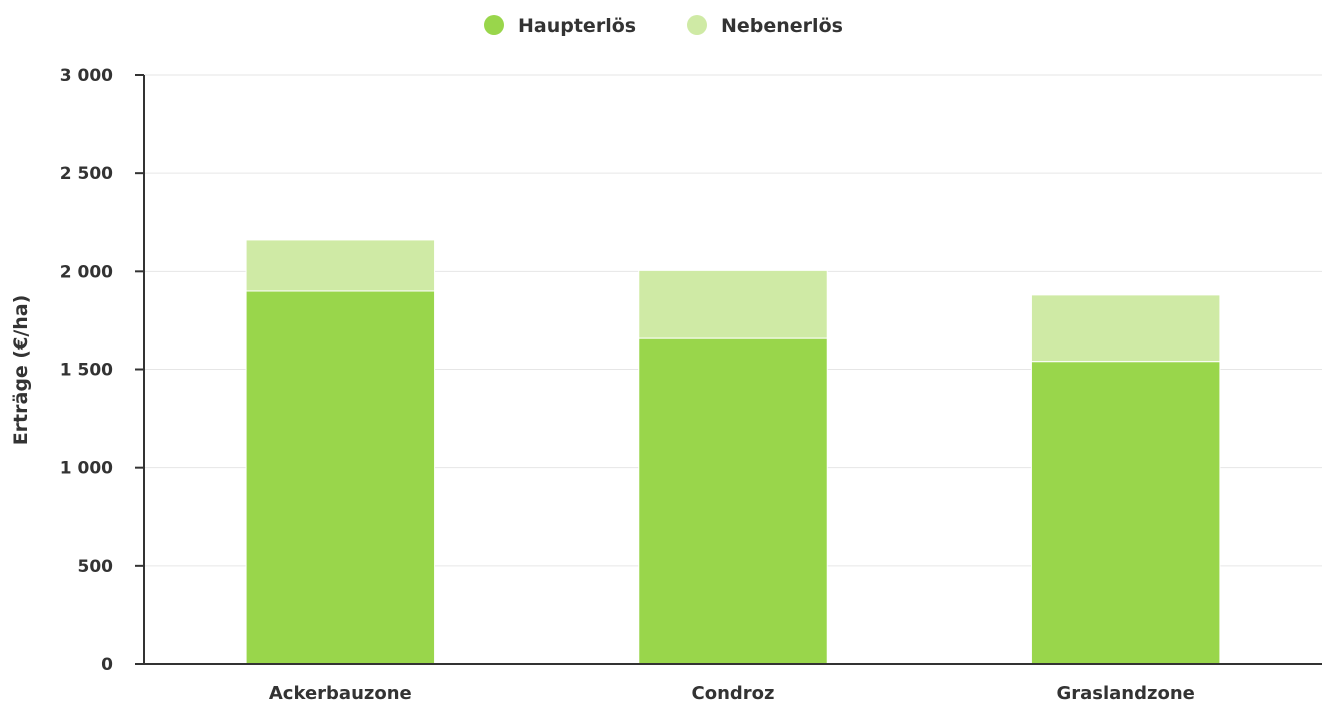 This screenshot has width=1322, height=705. I want to click on x-tick-label: Condroz, so click(733, 693).